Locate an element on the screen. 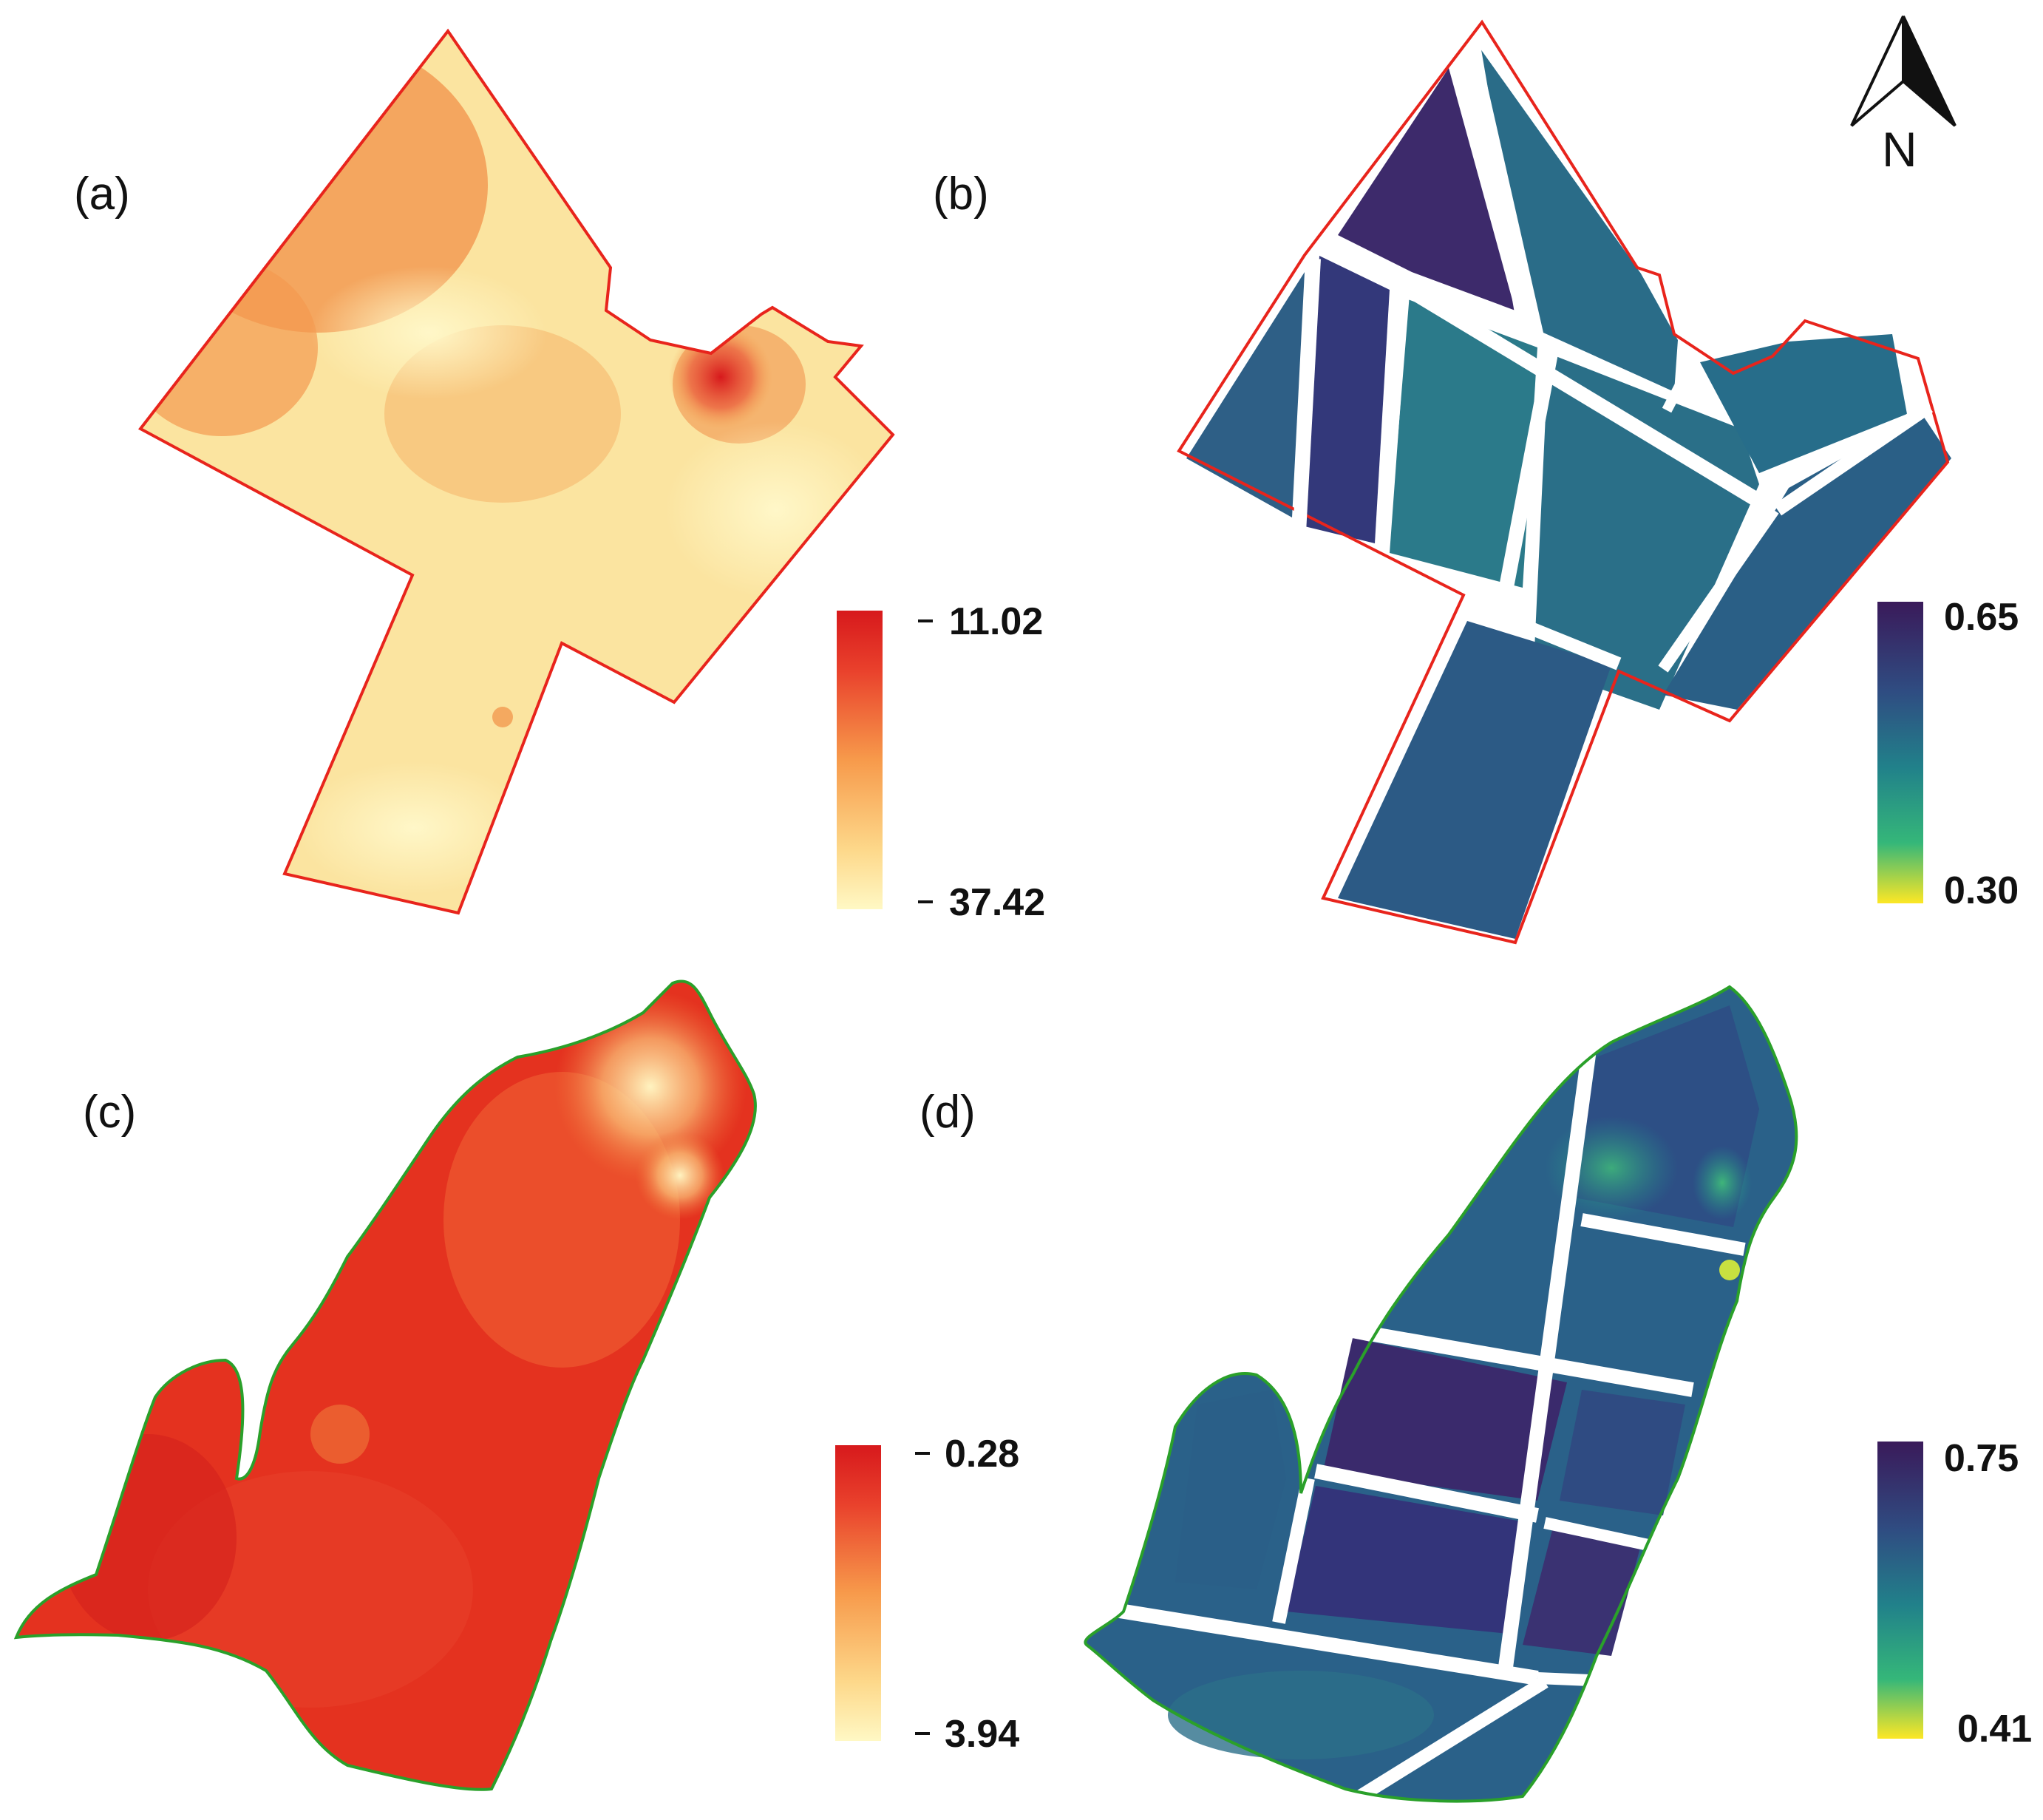 The image size is (2043, 1820). legend-min-b: 0.30 is located at coordinates (1981, 890).